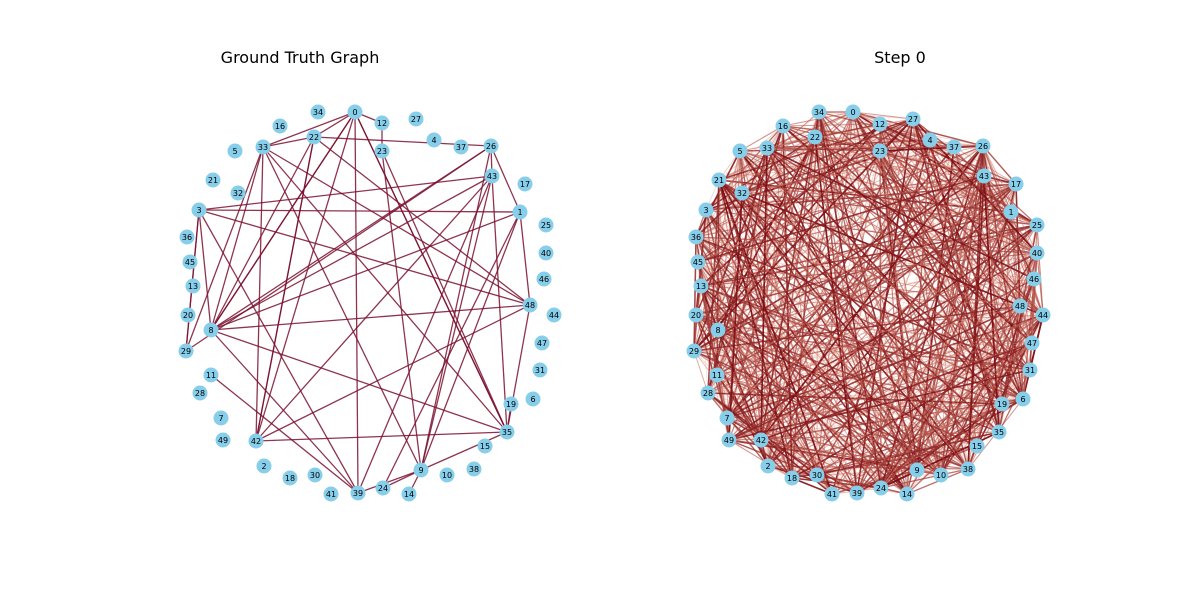 The image size is (1200, 600). I want to click on gt-node-1: 1, so click(520, 212).